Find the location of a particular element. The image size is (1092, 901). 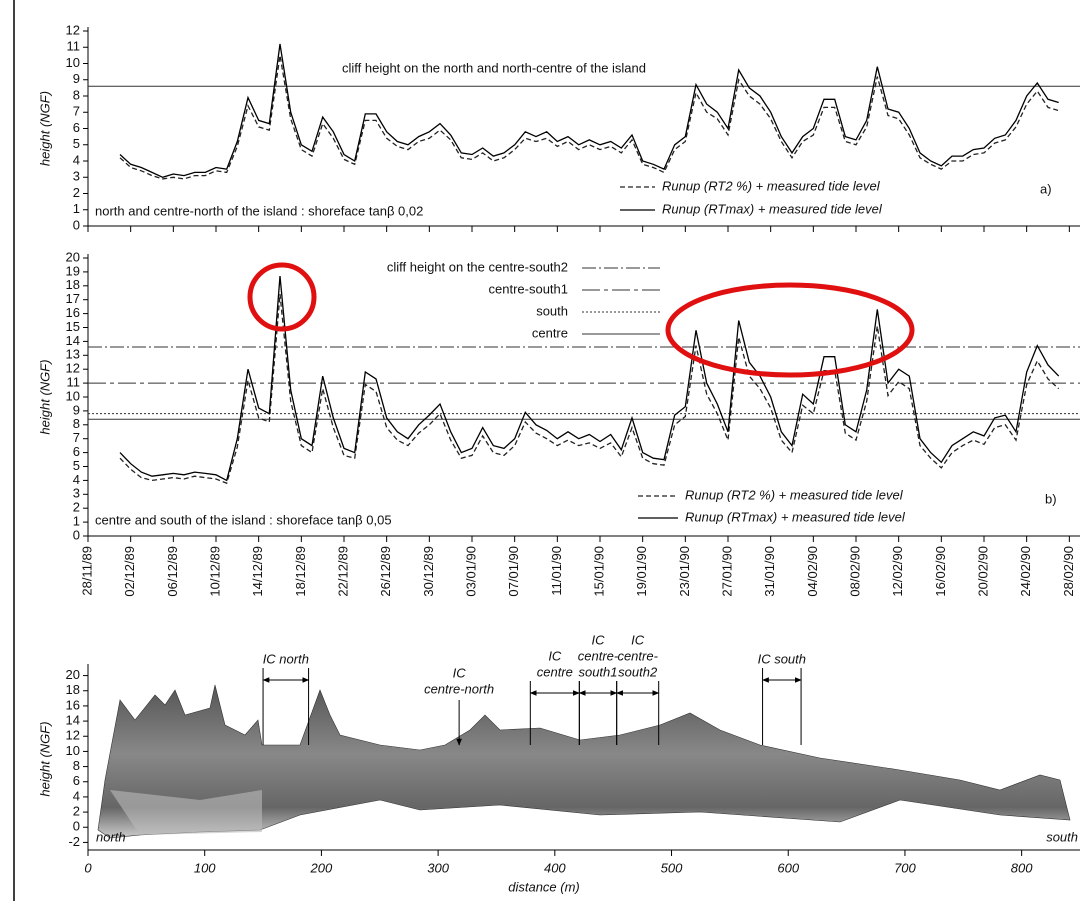

cliff-label: centre is located at coordinates (550, 332).